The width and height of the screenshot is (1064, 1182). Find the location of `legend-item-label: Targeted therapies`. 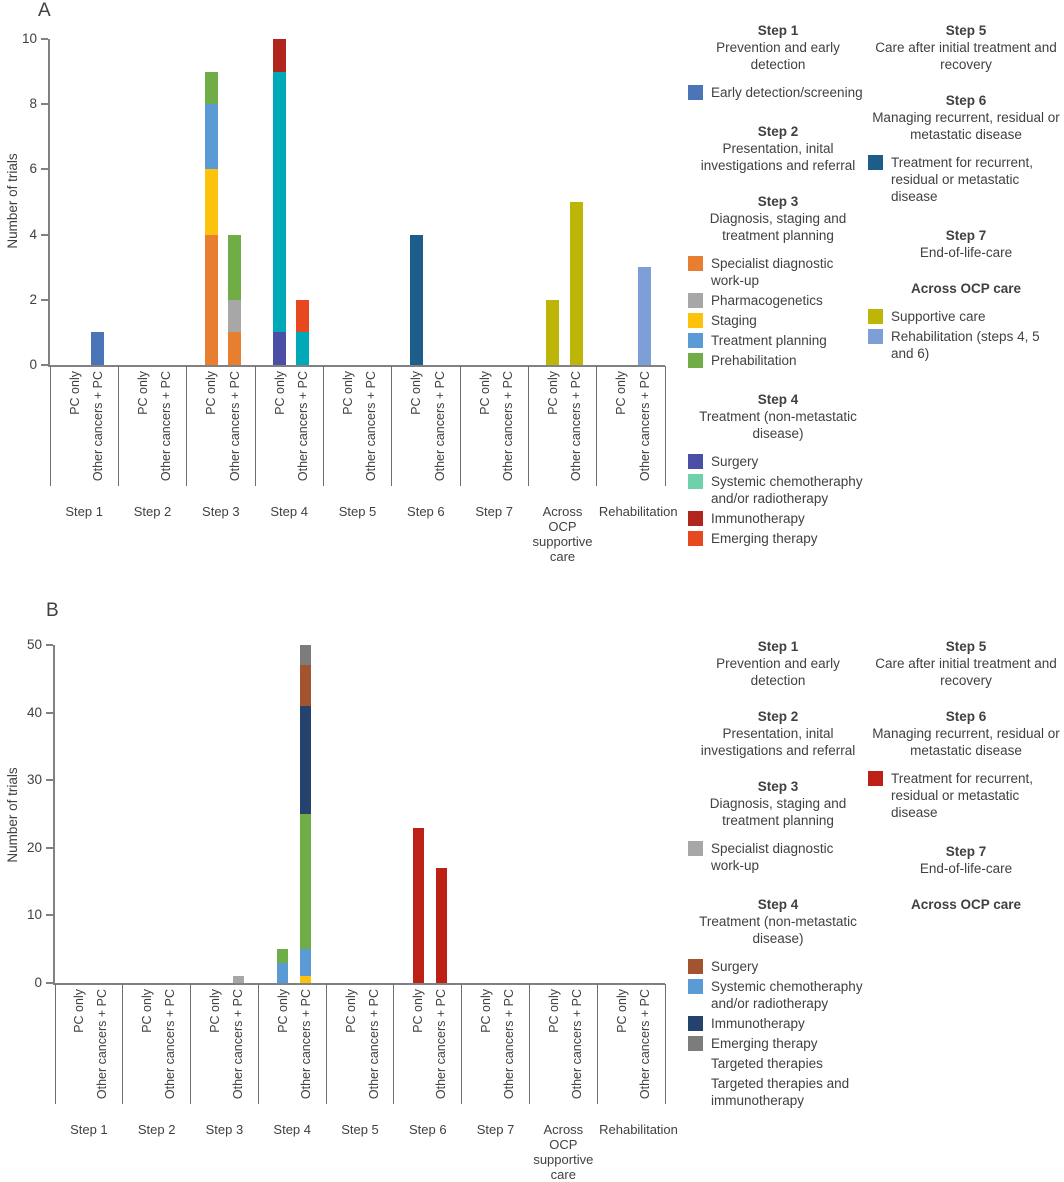

legend-item-label: Targeted therapies is located at coordinates (767, 1063).